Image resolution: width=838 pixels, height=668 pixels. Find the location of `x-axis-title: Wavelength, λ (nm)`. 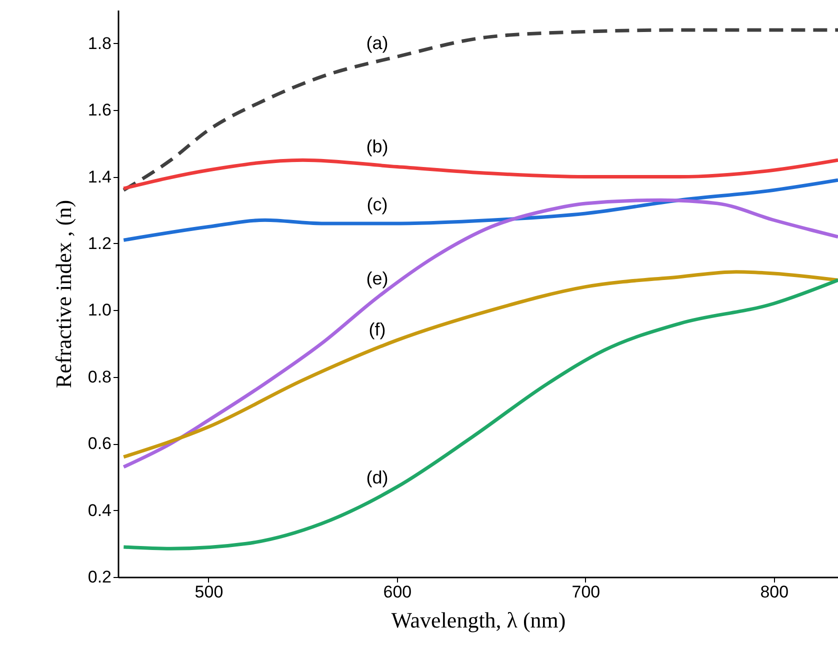

x-axis-title: Wavelength, λ (nm) is located at coordinates (478, 620).